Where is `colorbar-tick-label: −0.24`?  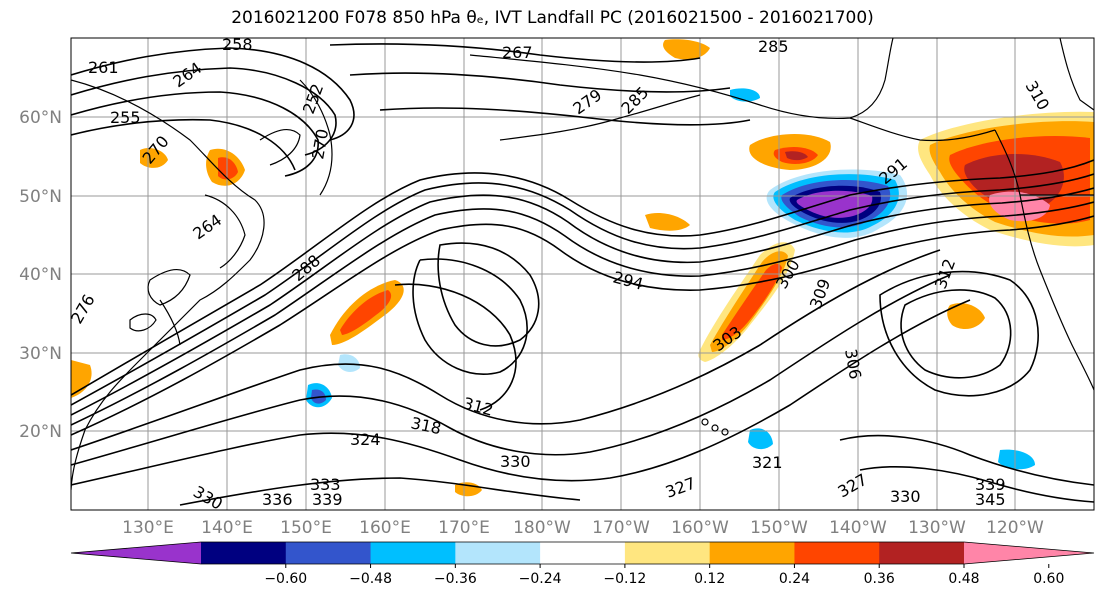 colorbar-tick-label: −0.24 is located at coordinates (540, 579).